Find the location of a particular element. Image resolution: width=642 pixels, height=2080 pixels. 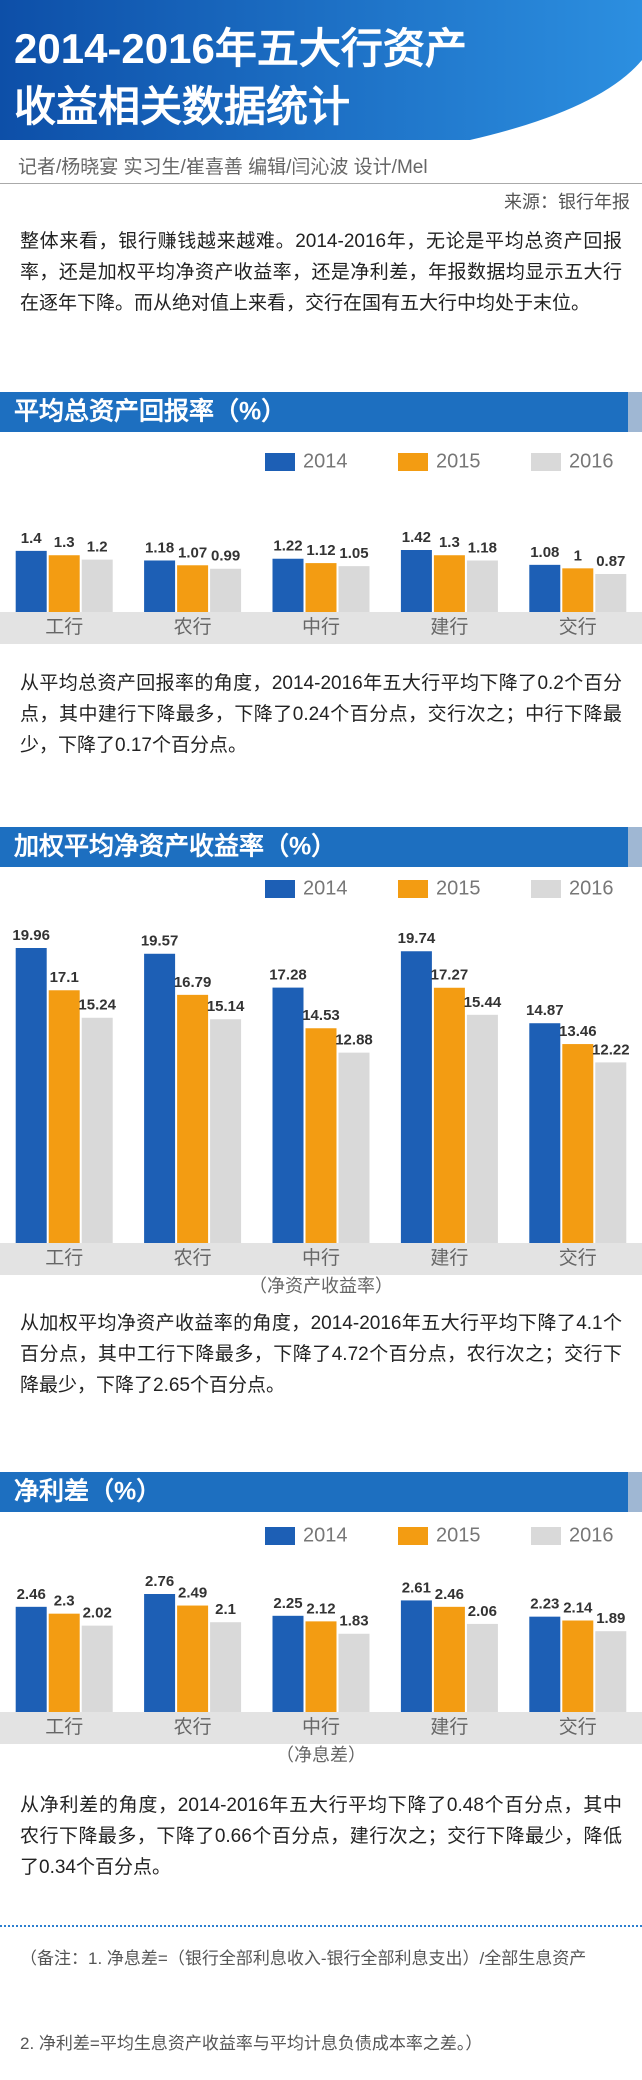

x-axis-label: （净资产收益率） is located at coordinates (321, 1285).